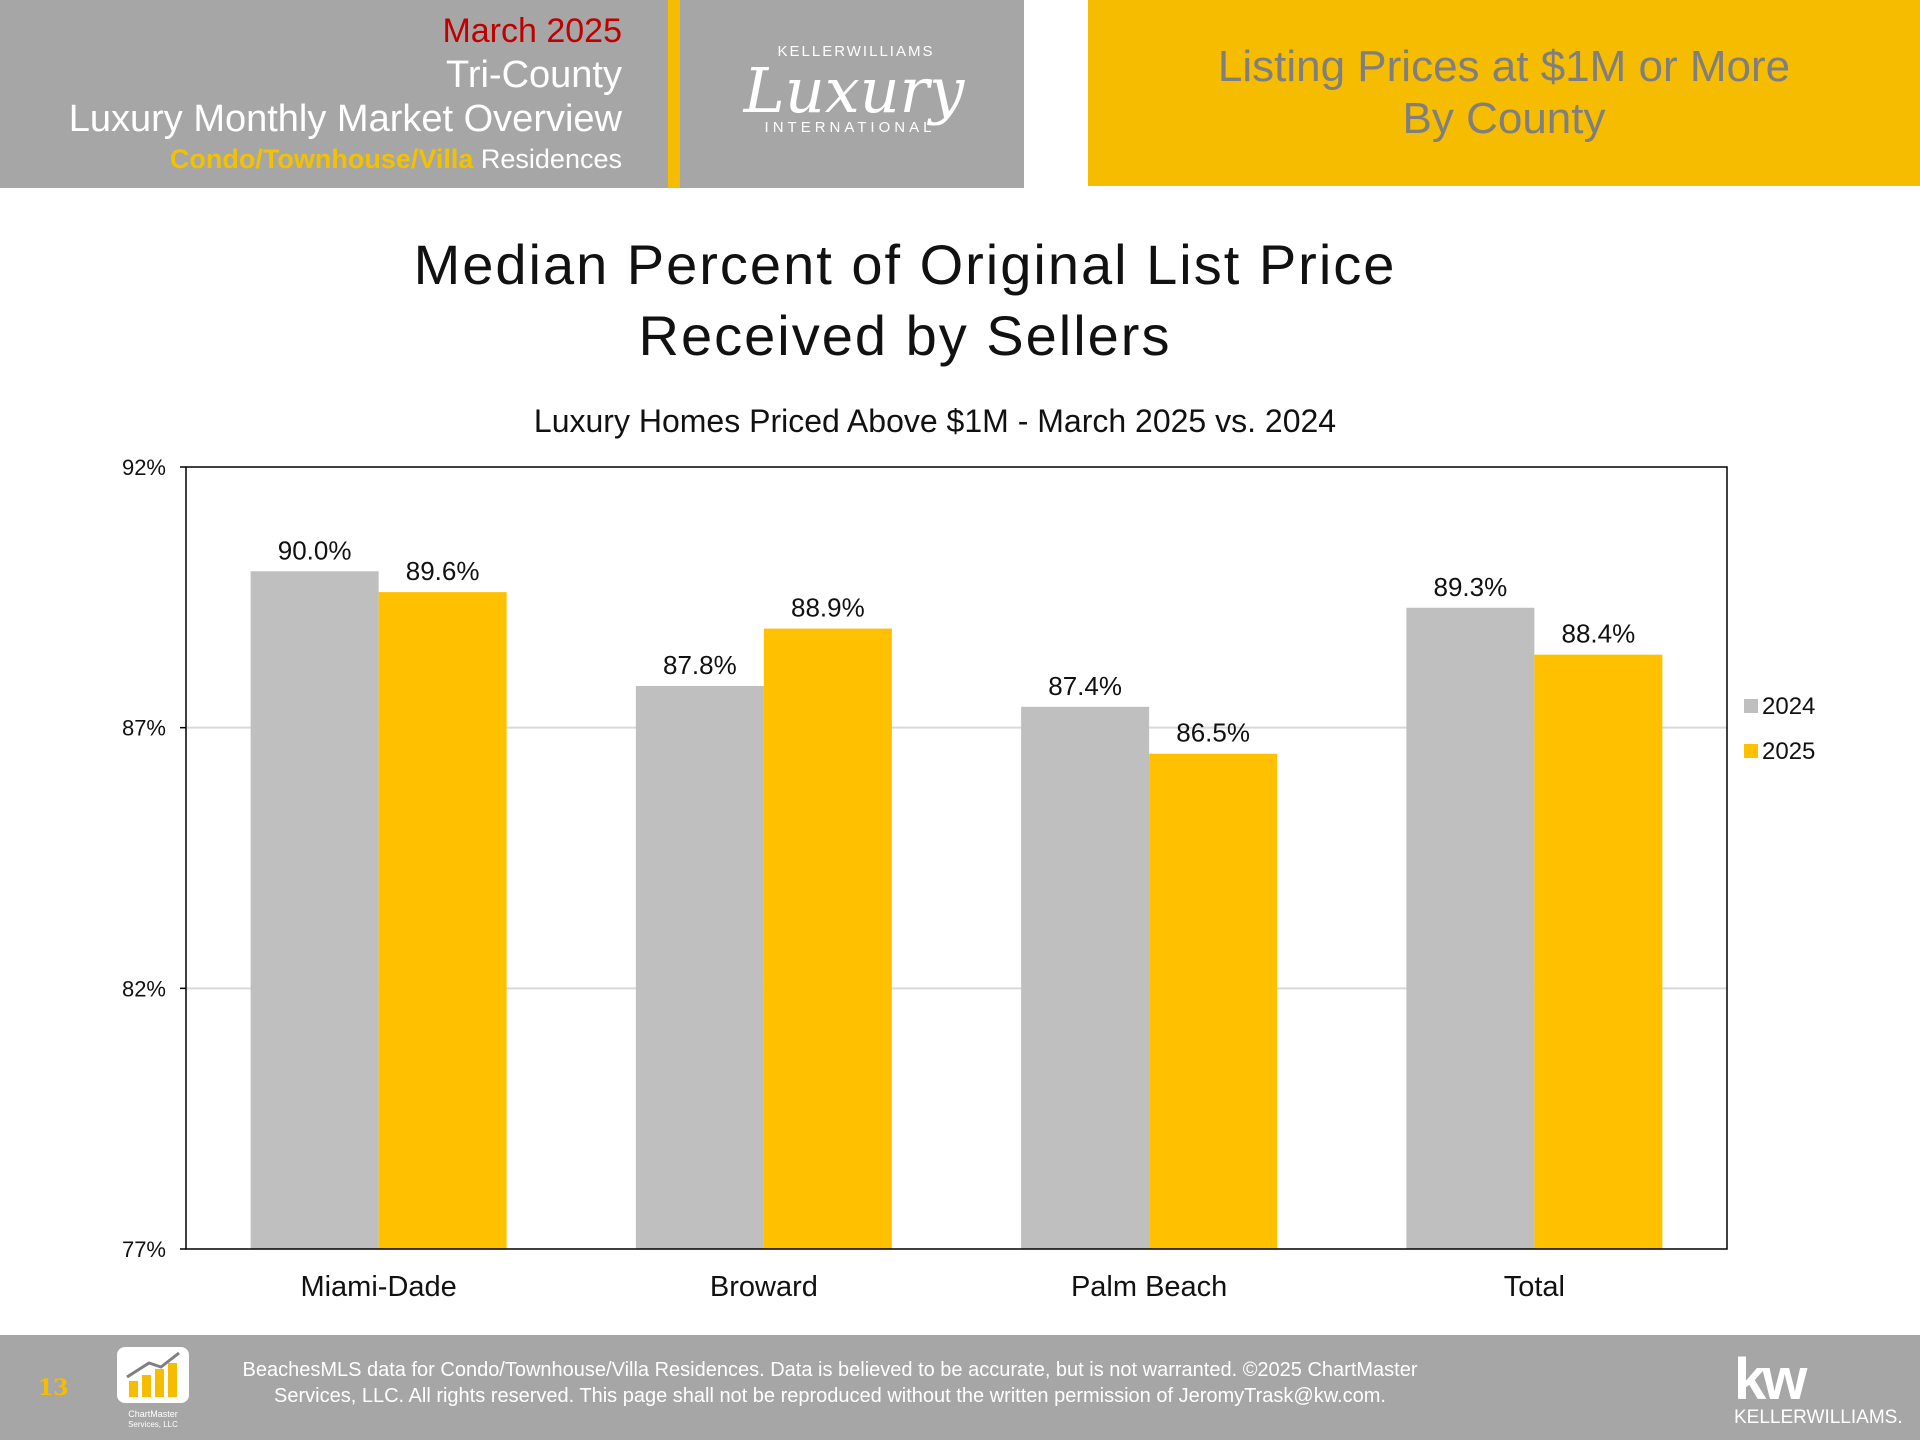 The width and height of the screenshot is (1920, 1440). I want to click on data-label: 89.6%, so click(443, 571).